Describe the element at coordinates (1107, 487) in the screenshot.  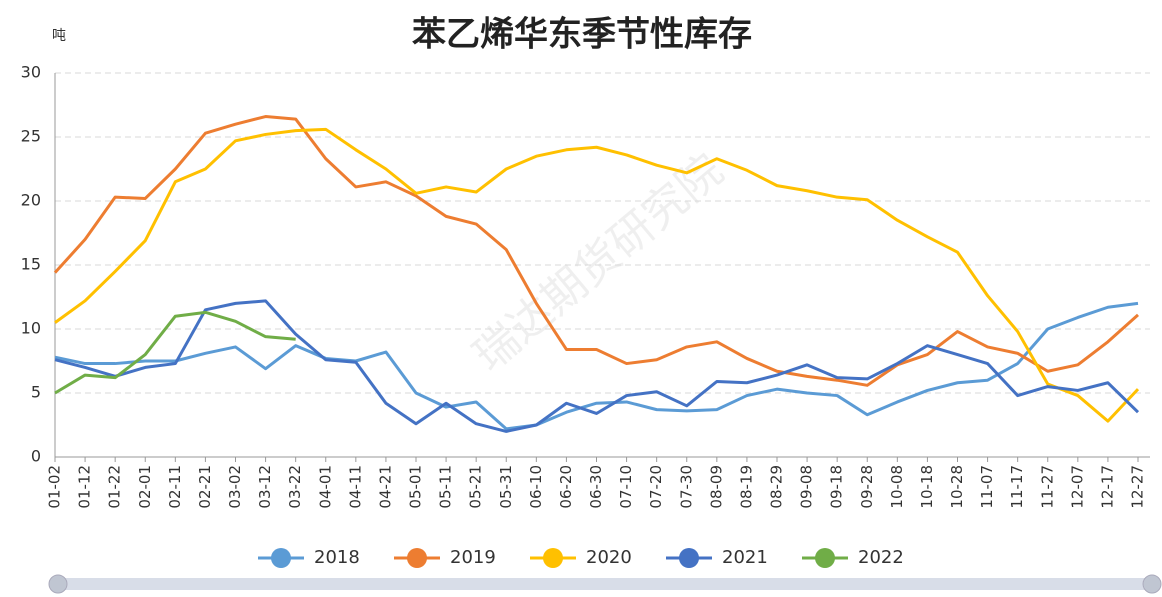
I see `x-tick-label: 12-17` at that location.